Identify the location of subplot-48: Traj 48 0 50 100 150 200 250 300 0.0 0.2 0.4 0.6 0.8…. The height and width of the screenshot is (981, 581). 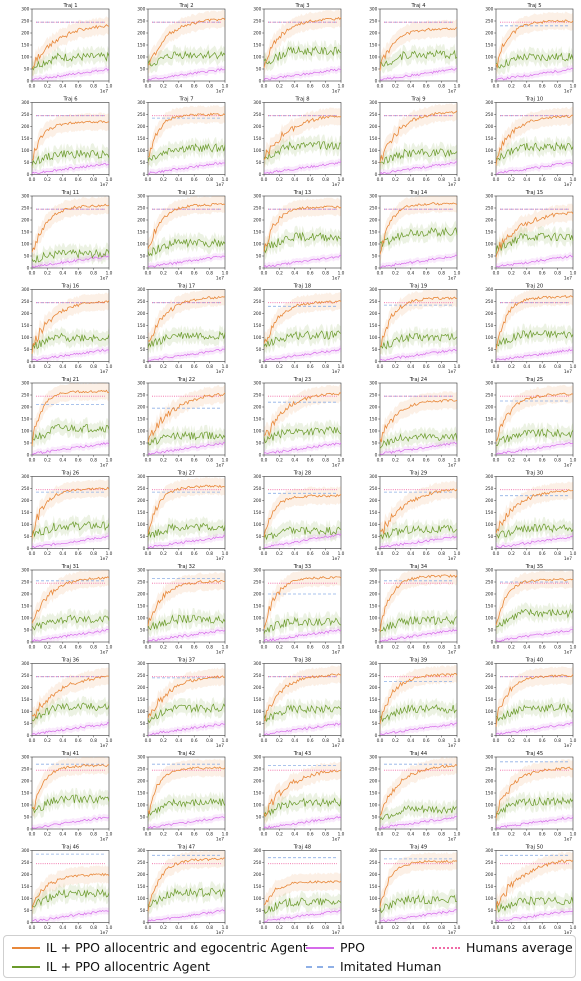
(298, 890).